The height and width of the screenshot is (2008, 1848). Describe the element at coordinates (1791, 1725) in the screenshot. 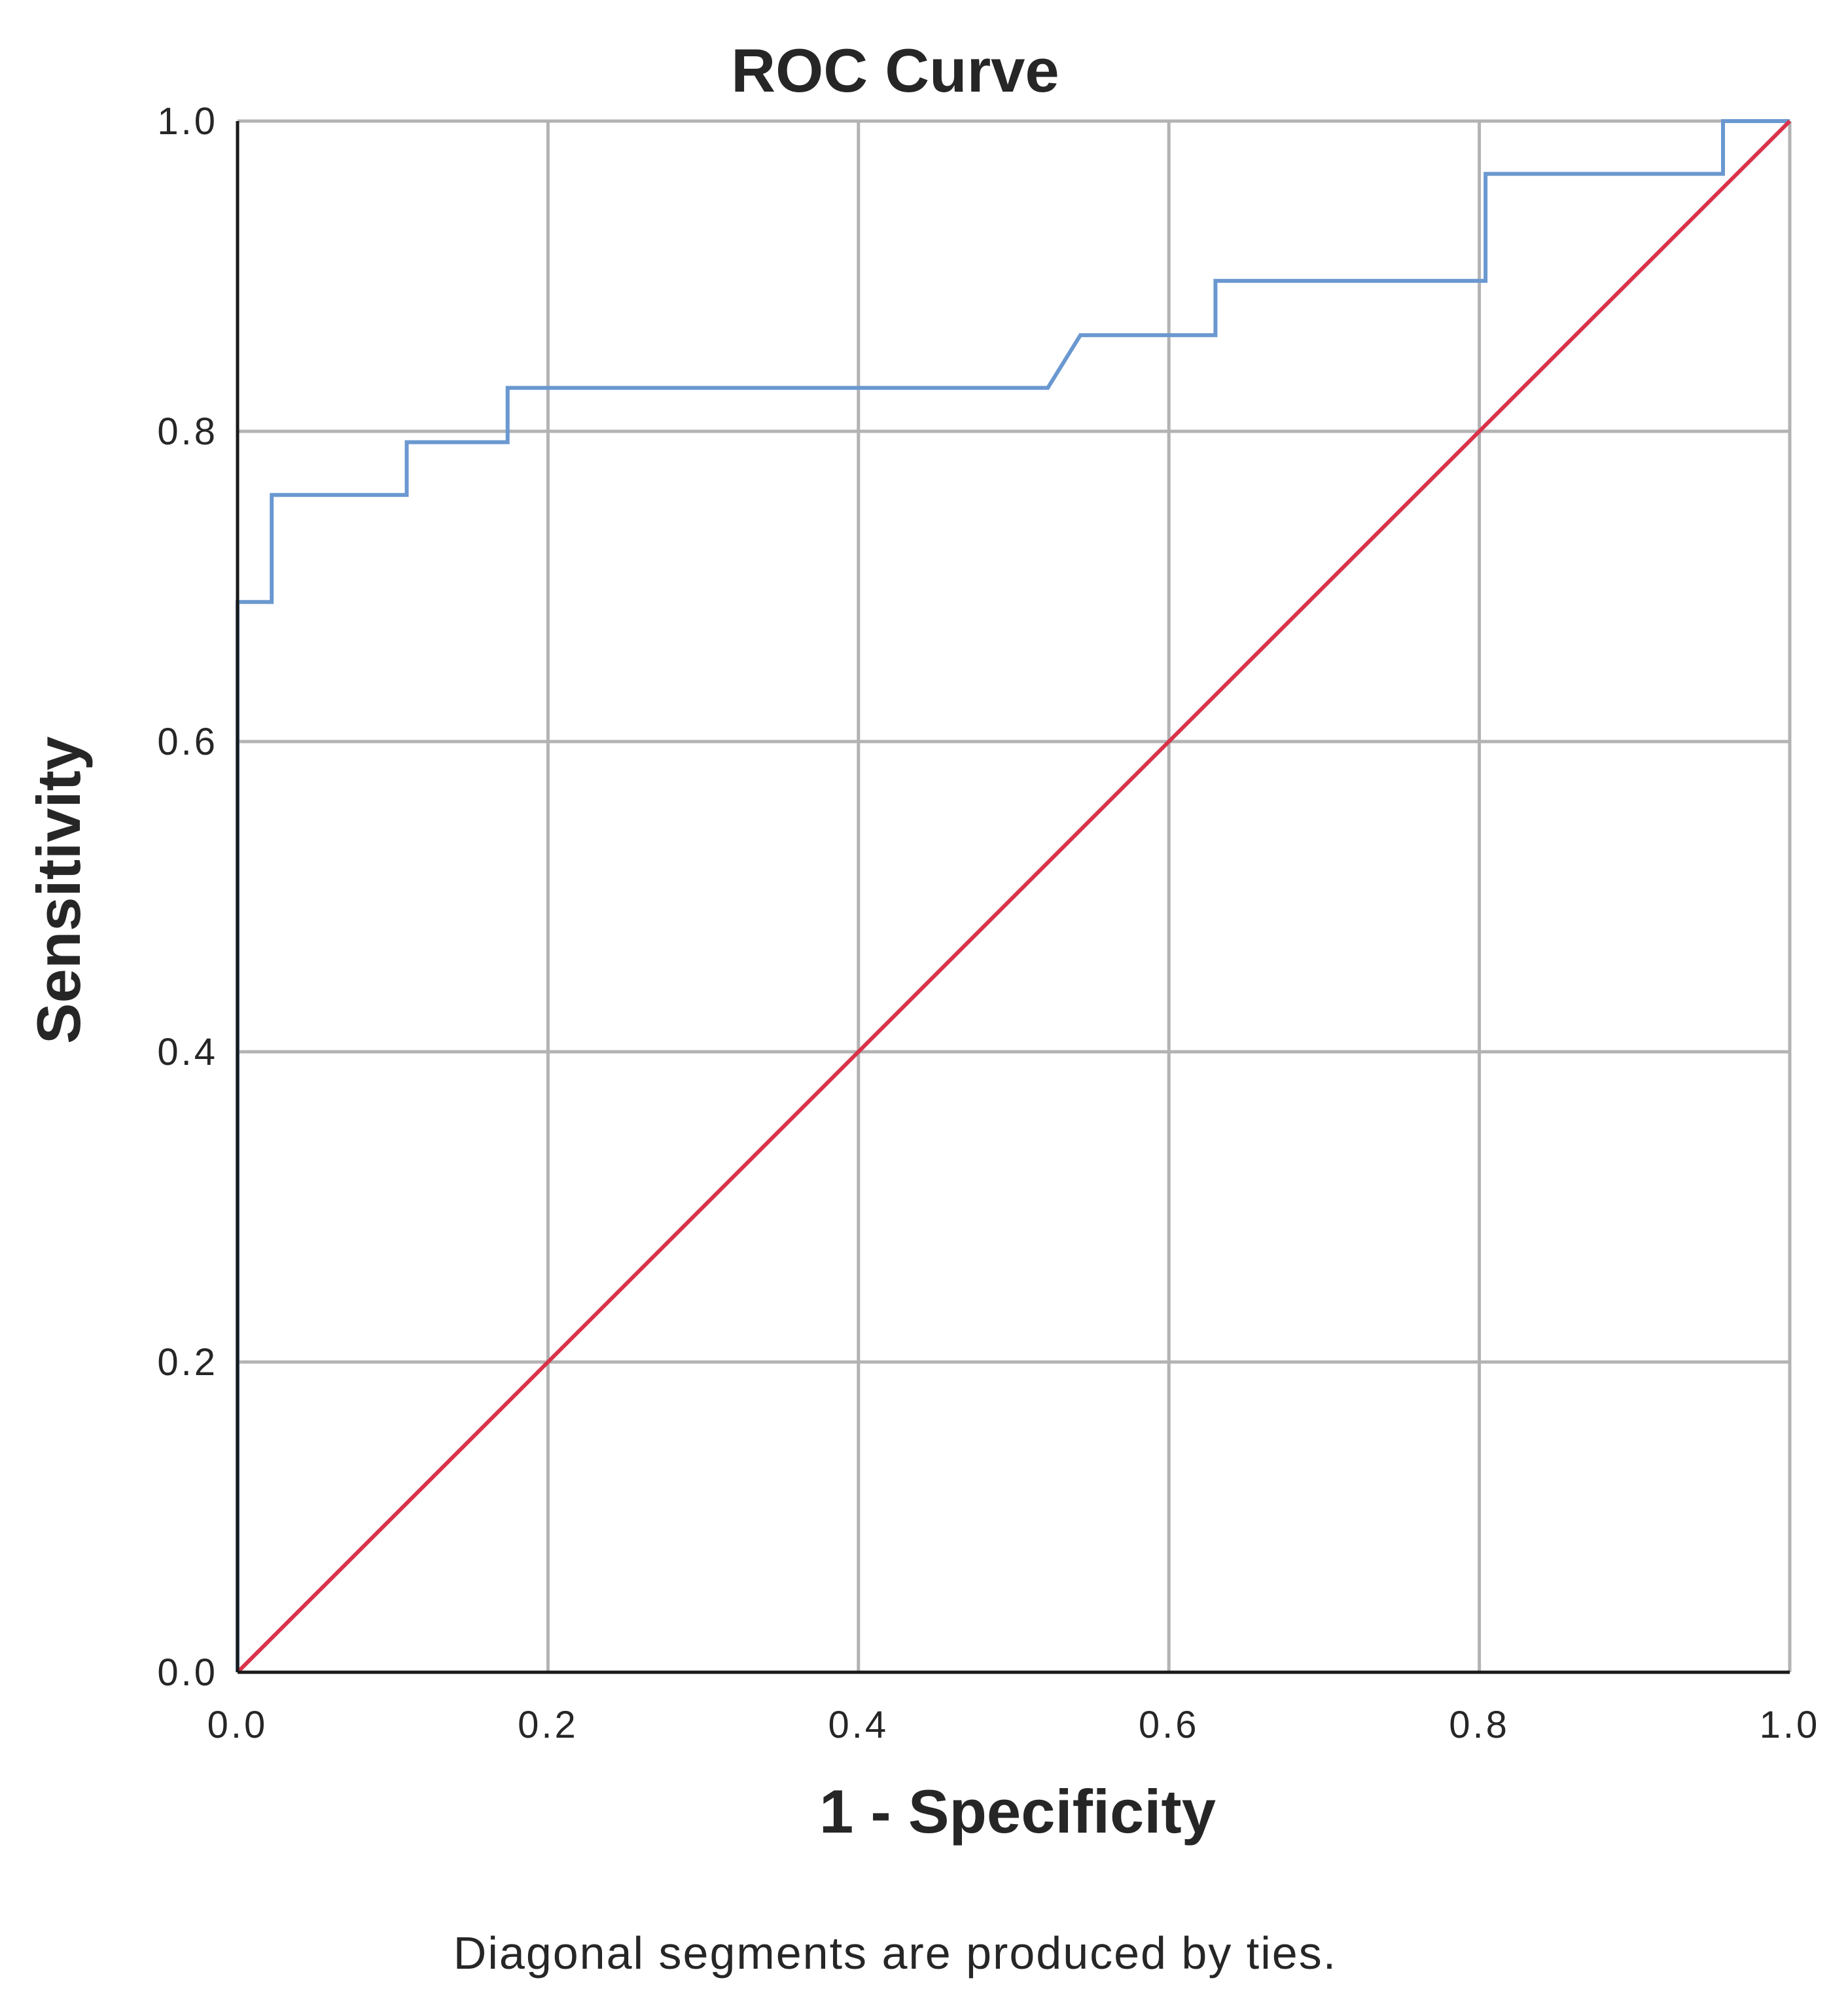

I see `x-tick-label: 1.0` at that location.